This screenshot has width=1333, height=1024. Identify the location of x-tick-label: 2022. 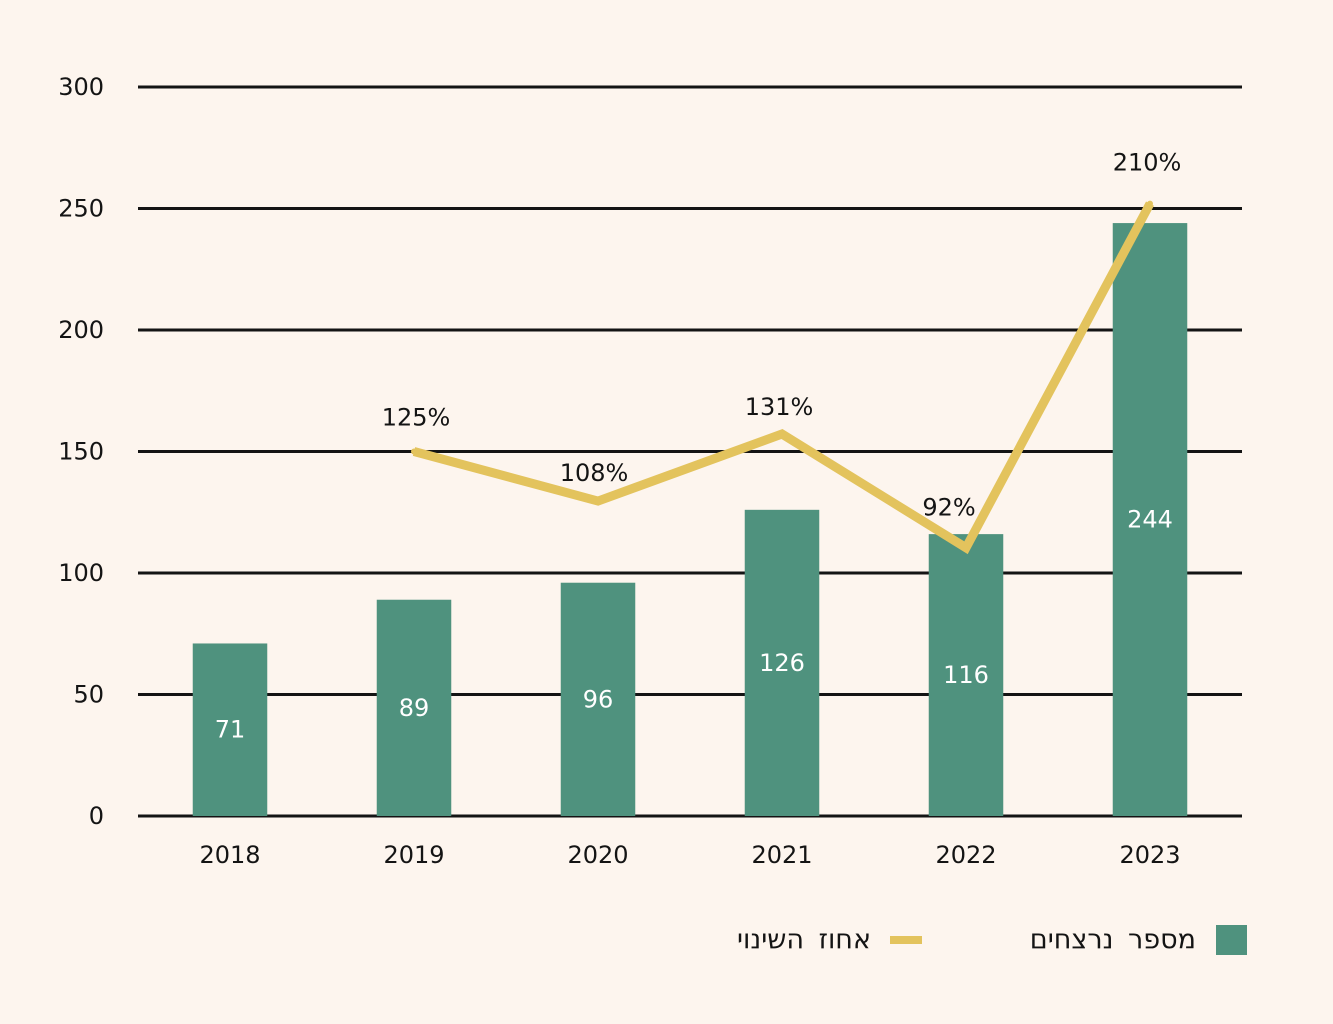
(965, 855).